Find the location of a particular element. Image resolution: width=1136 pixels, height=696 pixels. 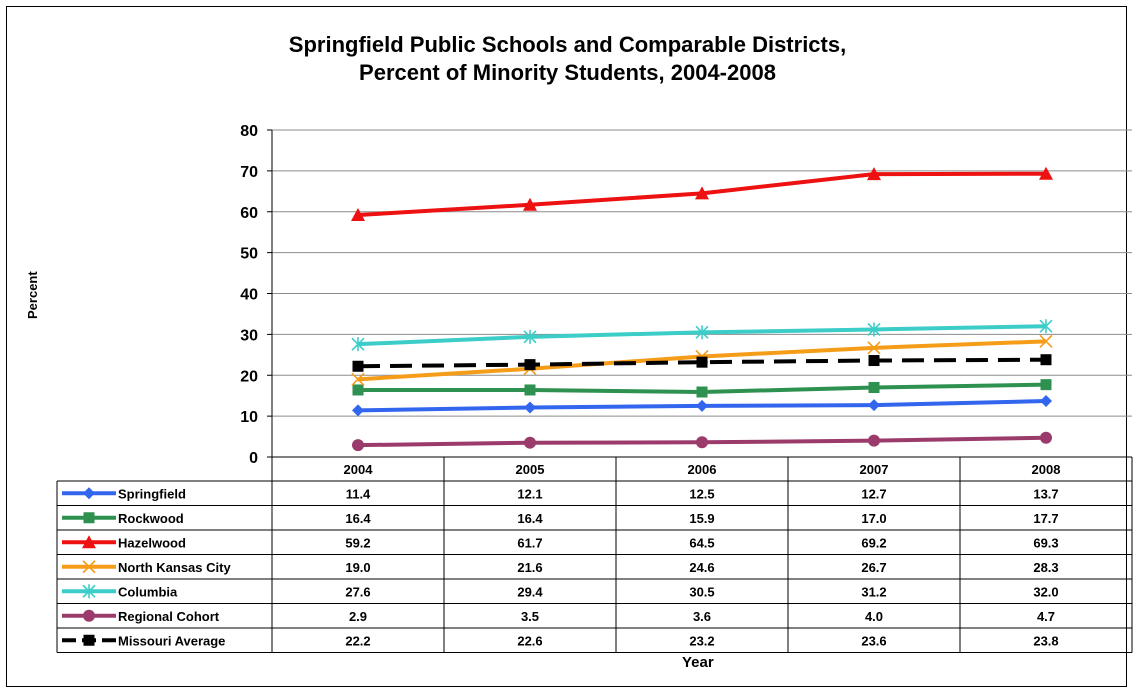

table-value: 23.2 is located at coordinates (701, 640).